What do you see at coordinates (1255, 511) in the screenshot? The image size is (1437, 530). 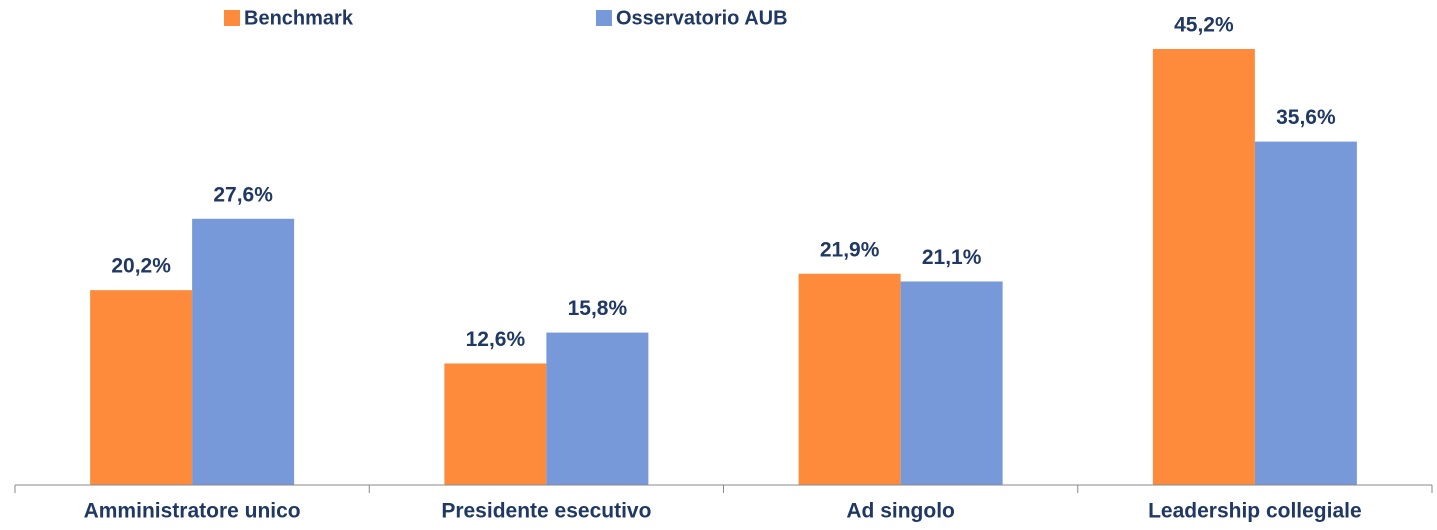 I see `x-tick-label: Leadership collegiale` at bounding box center [1255, 511].